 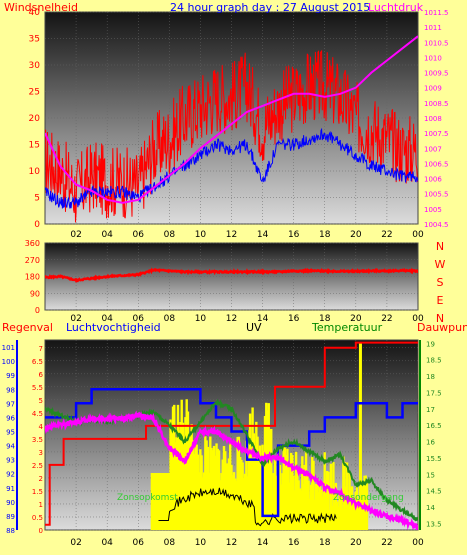 What do you see at coordinates (440, 300) in the screenshot?
I see `compass-letter: E` at bounding box center [440, 300].